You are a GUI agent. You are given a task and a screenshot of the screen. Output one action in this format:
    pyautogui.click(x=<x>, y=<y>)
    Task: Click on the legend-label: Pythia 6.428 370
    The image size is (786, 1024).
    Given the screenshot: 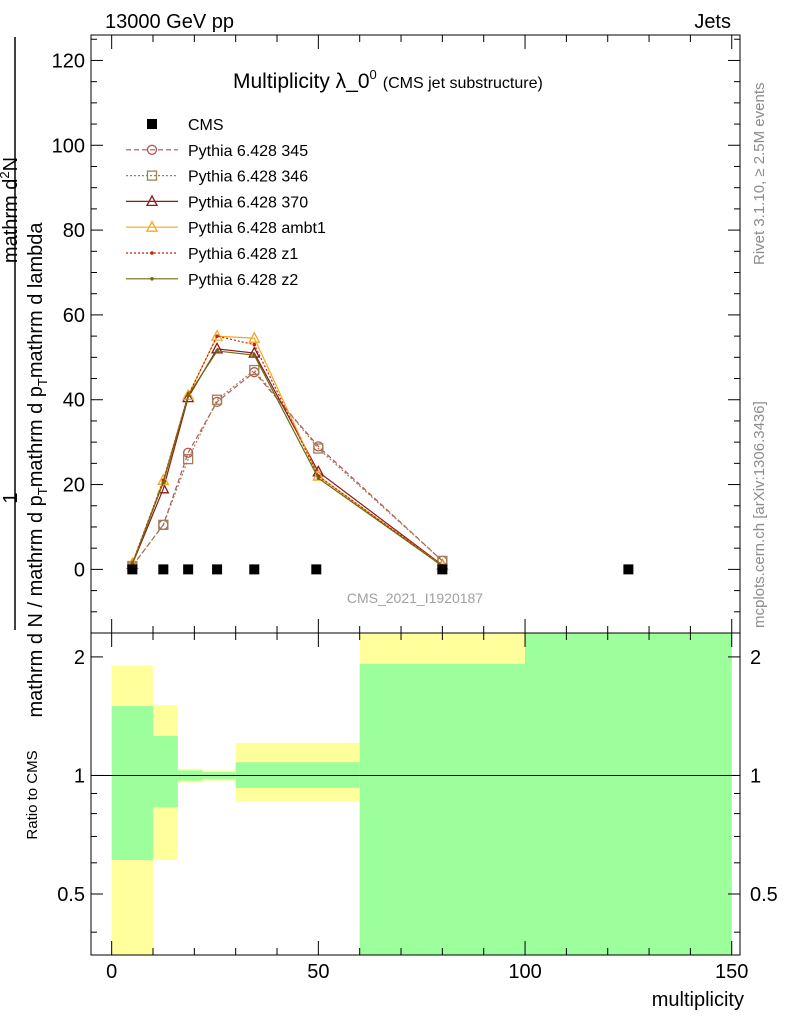 What is the action you would take?
    pyautogui.click(x=248, y=202)
    